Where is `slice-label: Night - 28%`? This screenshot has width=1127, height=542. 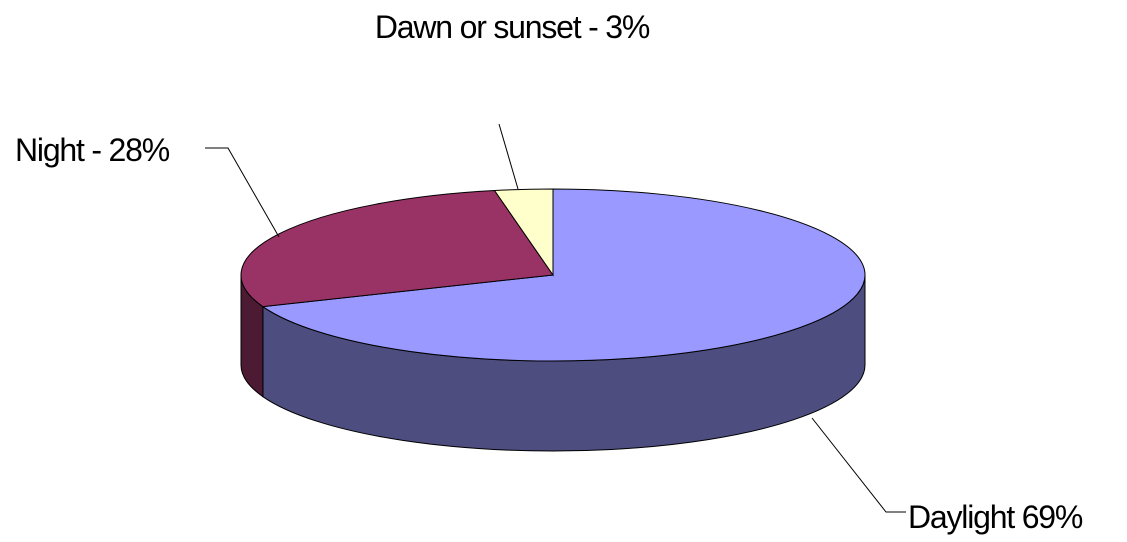 slice-label: Night - 28% is located at coordinates (92, 150).